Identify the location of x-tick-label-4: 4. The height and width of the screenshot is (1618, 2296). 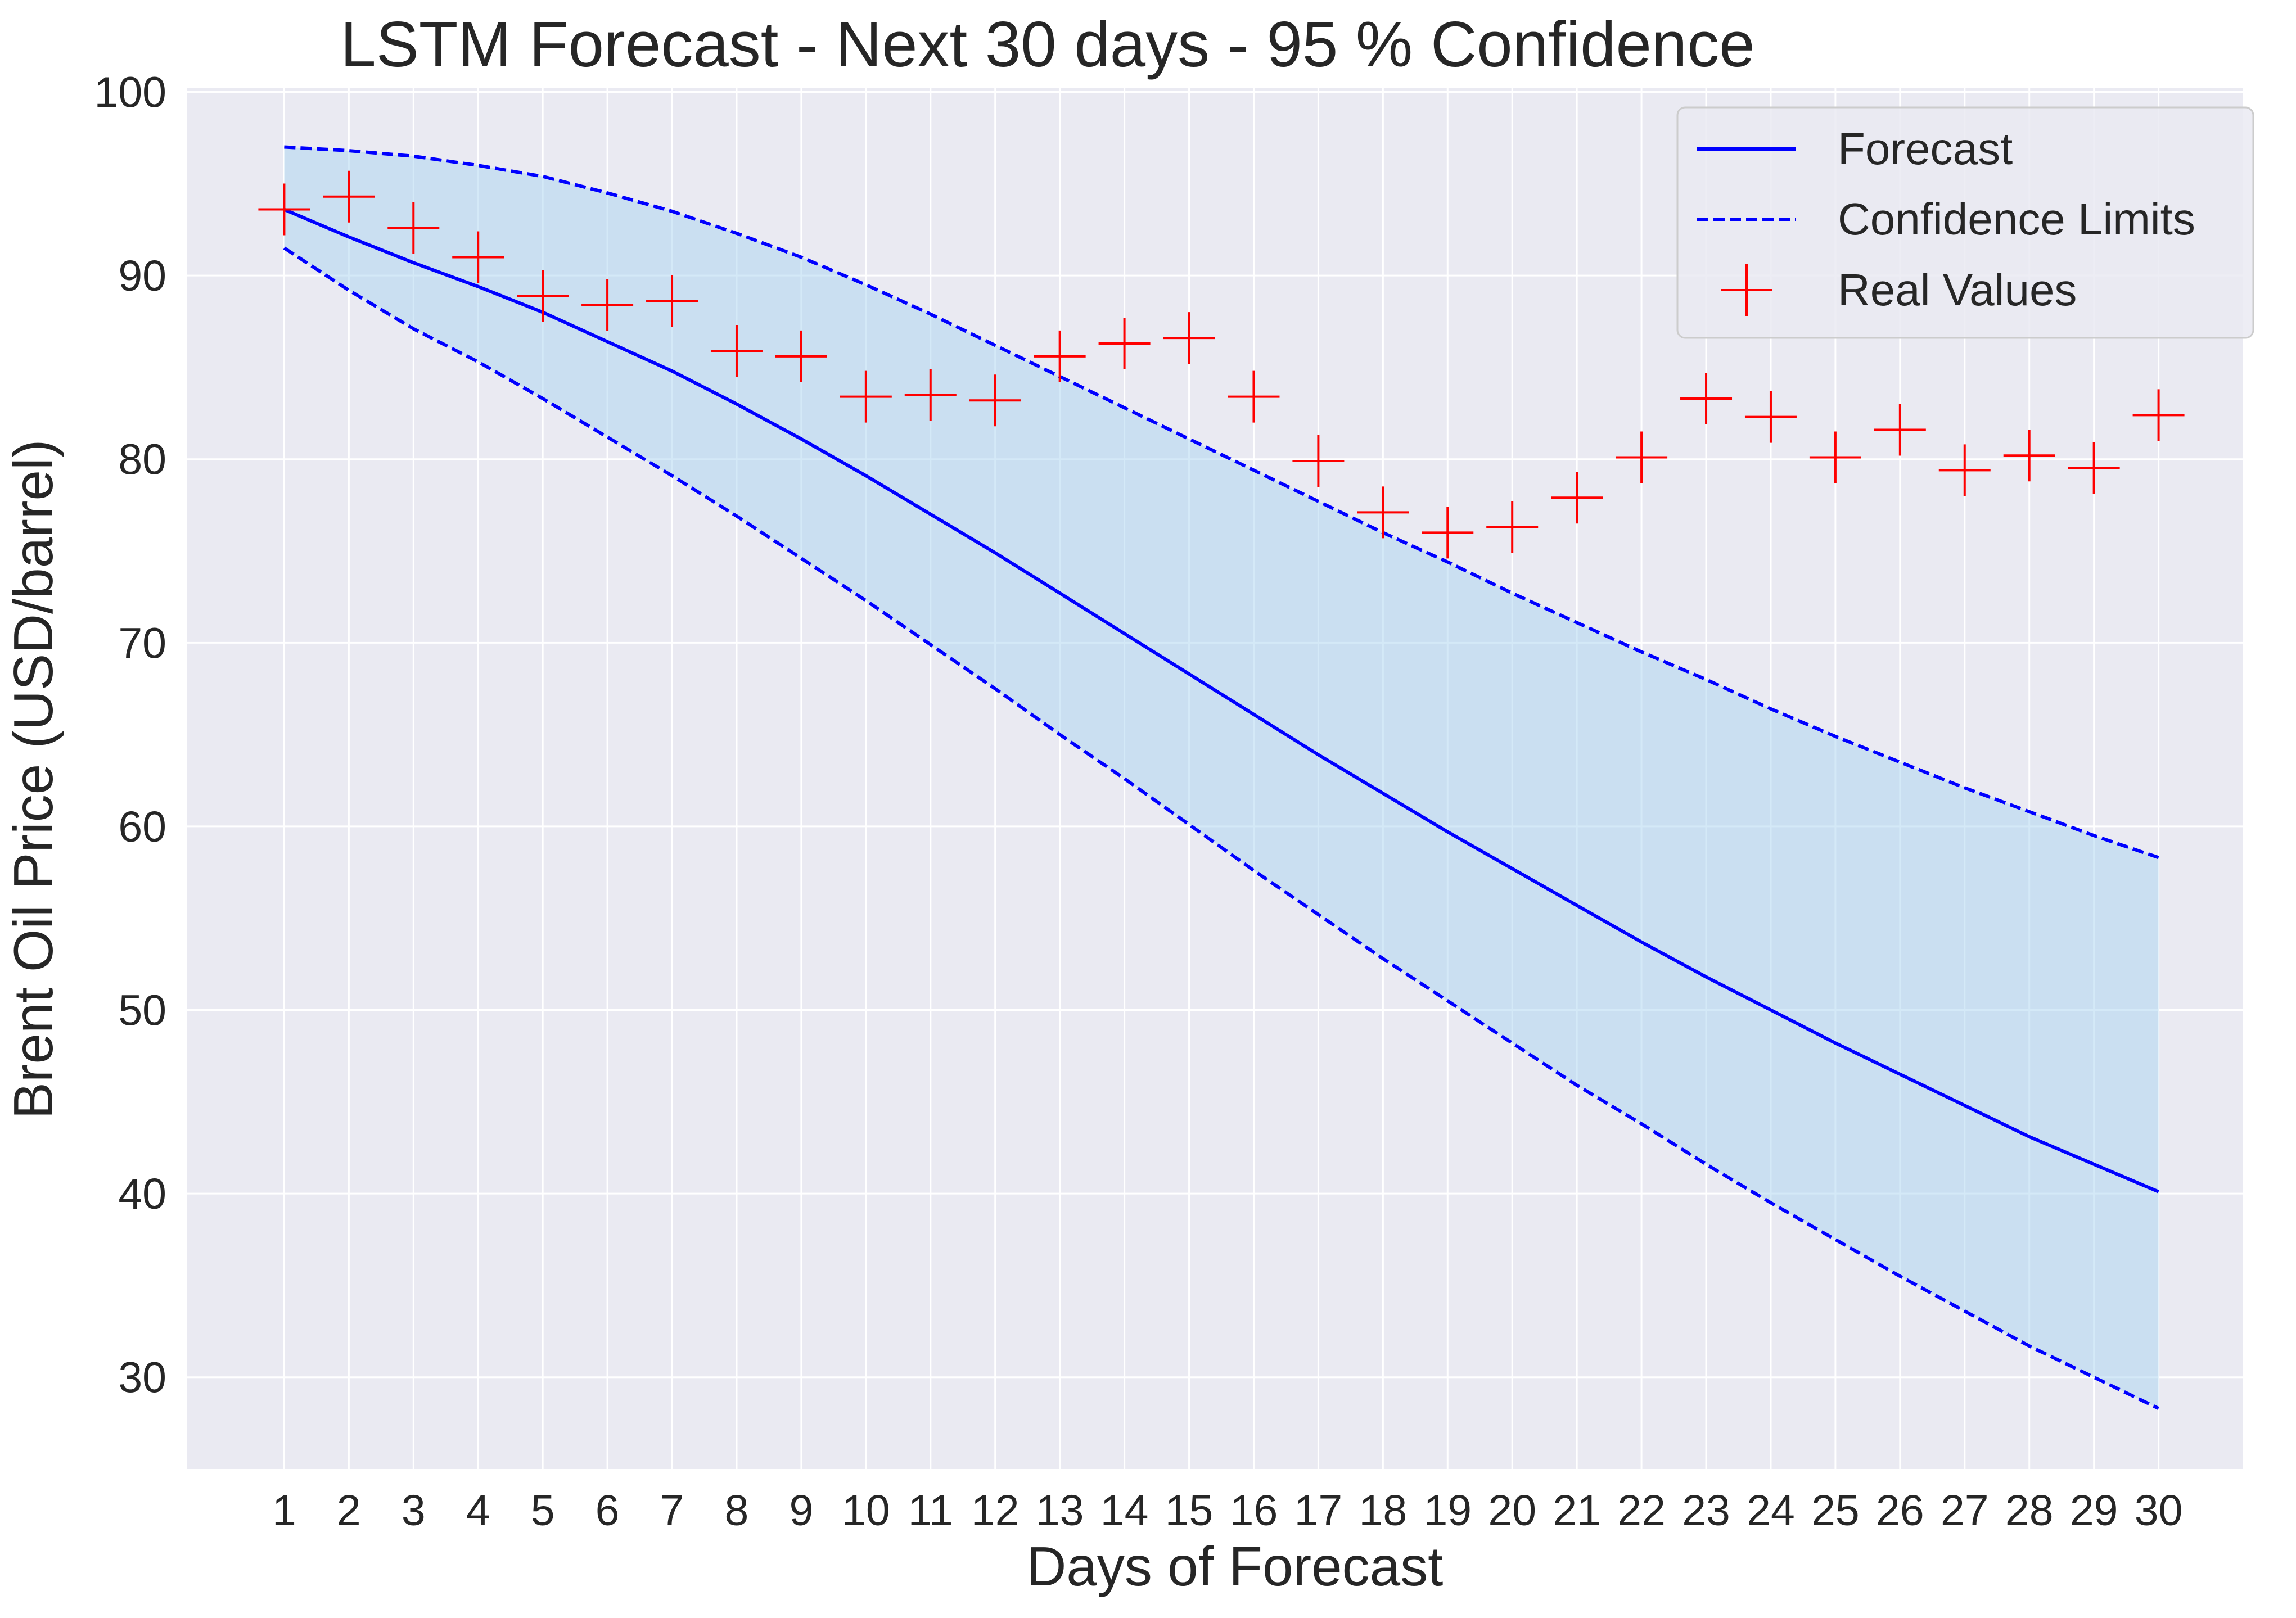
(478, 1511).